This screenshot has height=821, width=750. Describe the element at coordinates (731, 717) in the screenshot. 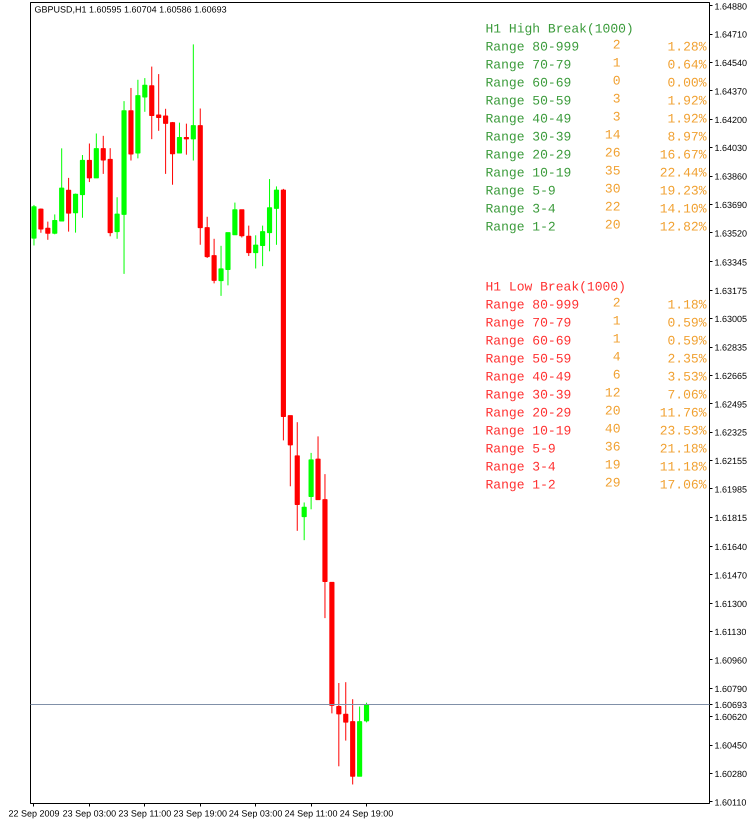

I see `y-tick-label: 1.60620` at that location.